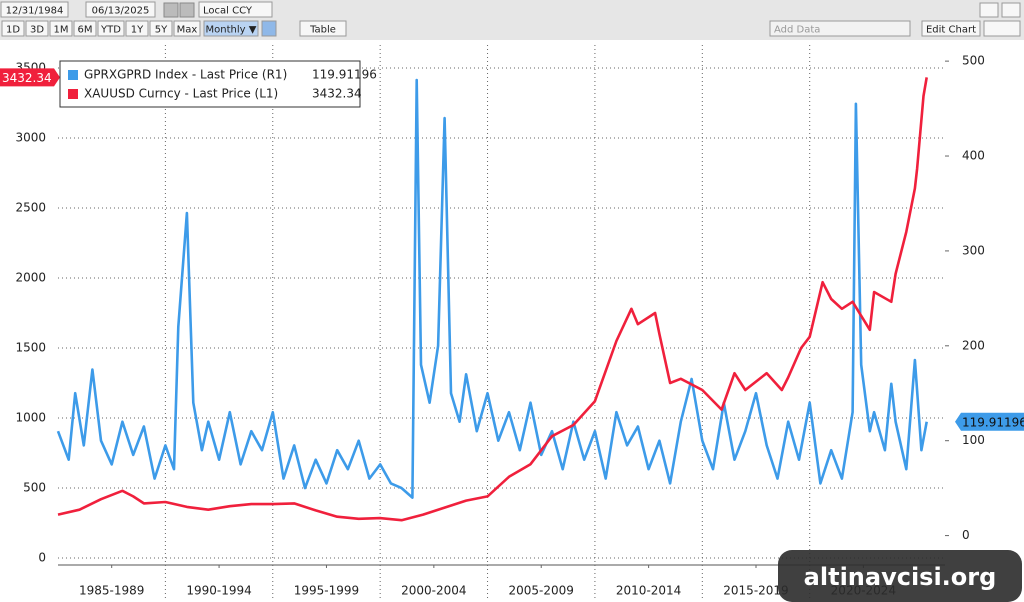 Image resolution: width=1024 pixels, height=602 pixels. I want to click on range-button: 5Y, so click(161, 30).